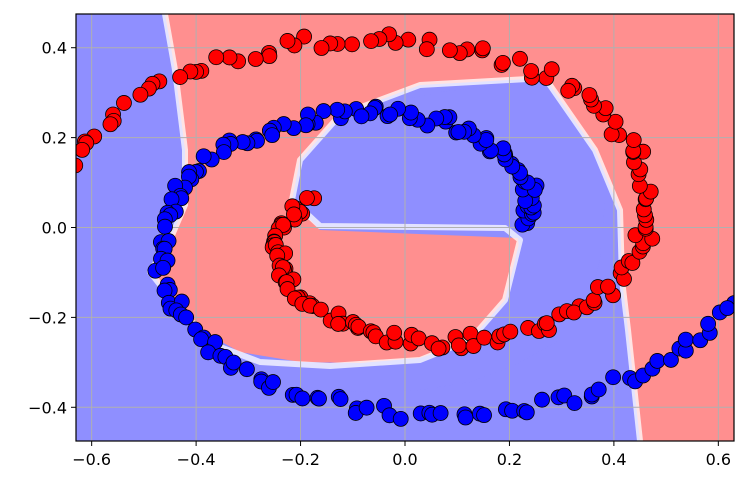  What do you see at coordinates (509, 459) in the screenshot?
I see `x-tick-label: 0.2` at bounding box center [509, 459].